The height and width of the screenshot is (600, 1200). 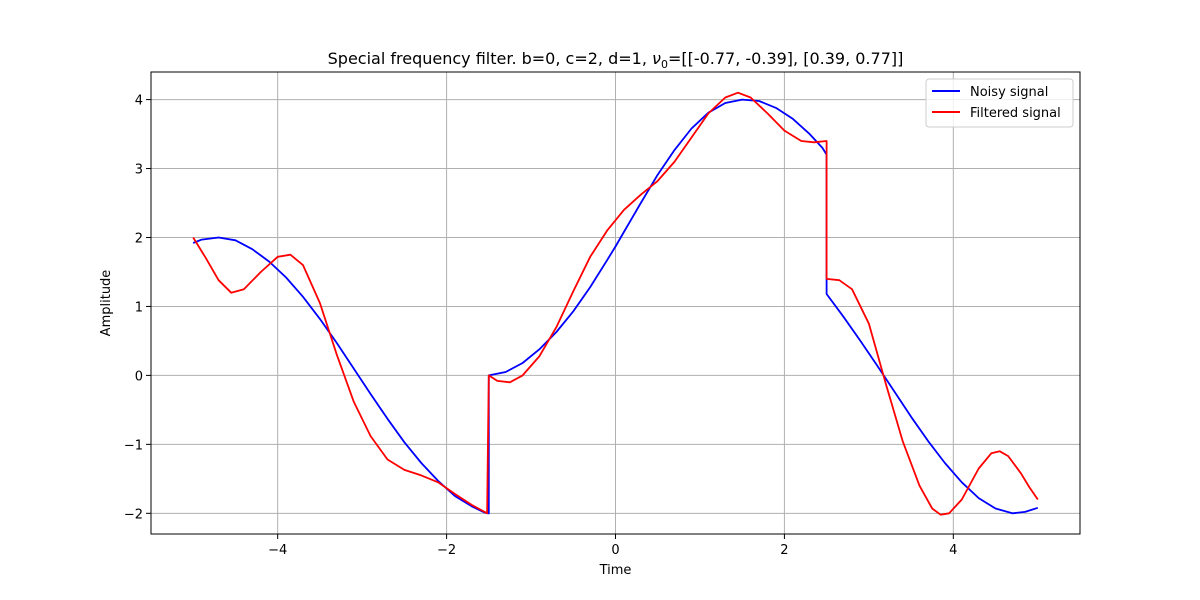 What do you see at coordinates (133, 445) in the screenshot?
I see `y-tick-label: −1` at bounding box center [133, 445].